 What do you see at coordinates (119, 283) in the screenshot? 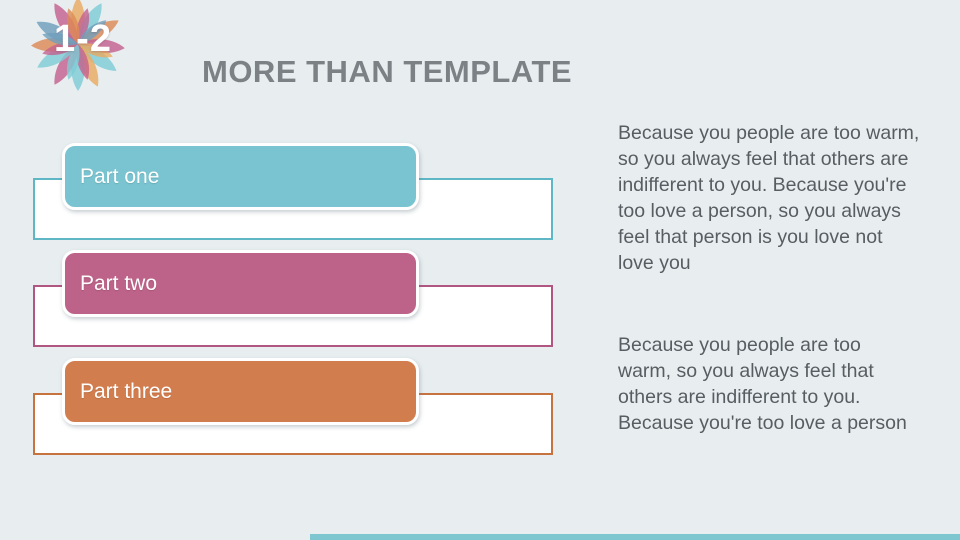
I see `part-two-label: Part two` at bounding box center [119, 283].